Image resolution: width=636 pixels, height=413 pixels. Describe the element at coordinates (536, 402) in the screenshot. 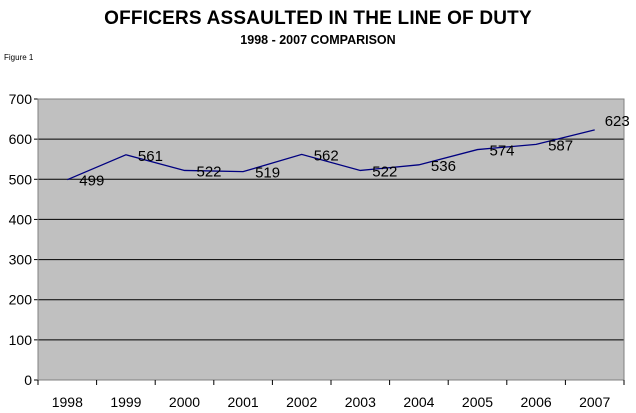

I see `x-tick-label: 2006` at that location.